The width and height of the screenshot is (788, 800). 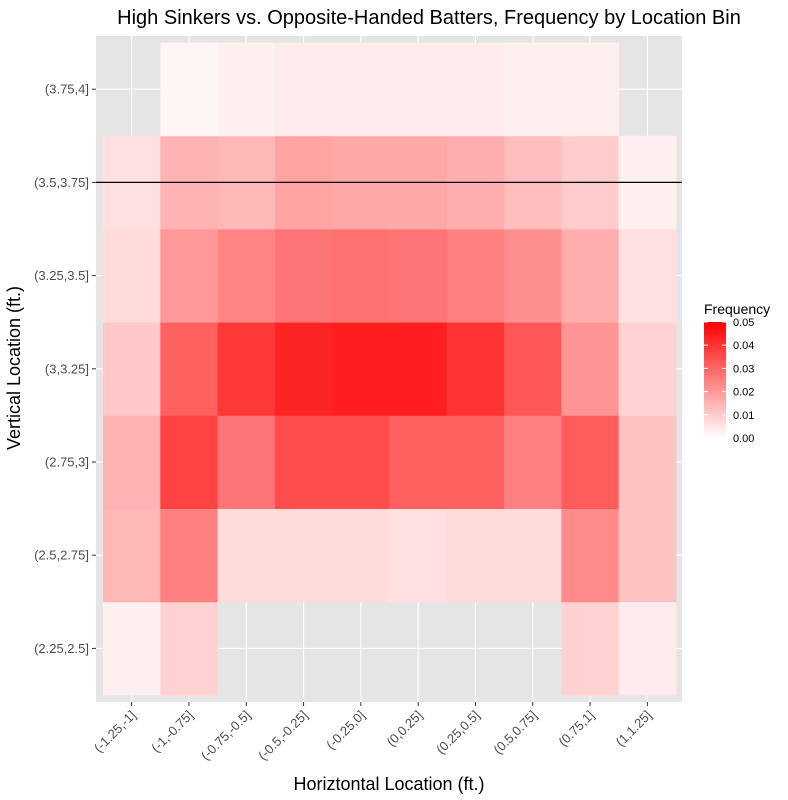 I want to click on legend-tick-label: 0.02, so click(x=743, y=393).